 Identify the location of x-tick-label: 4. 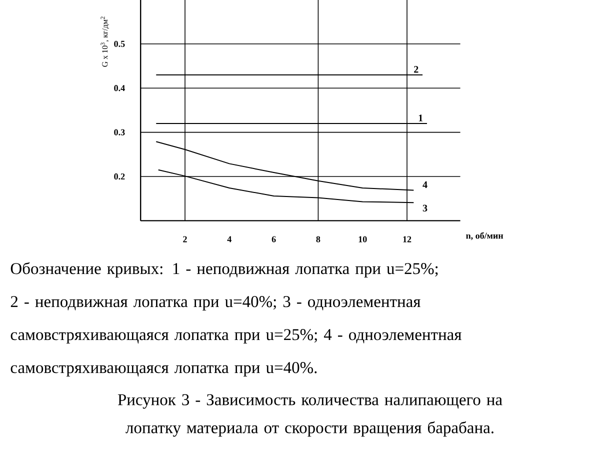
(229, 239).